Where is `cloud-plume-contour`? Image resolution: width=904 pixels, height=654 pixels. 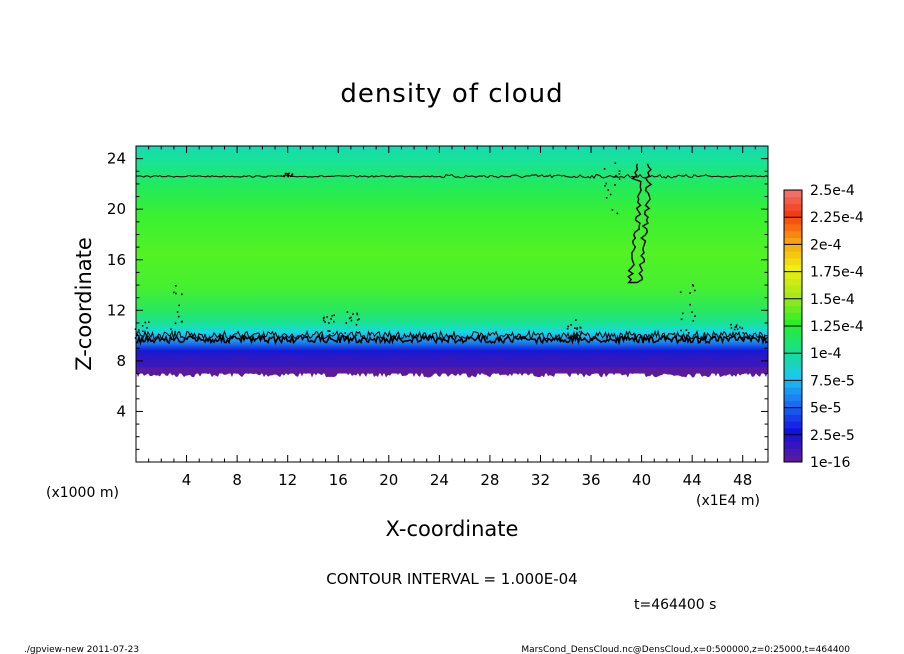 cloud-plume-contour is located at coordinates (640, 223).